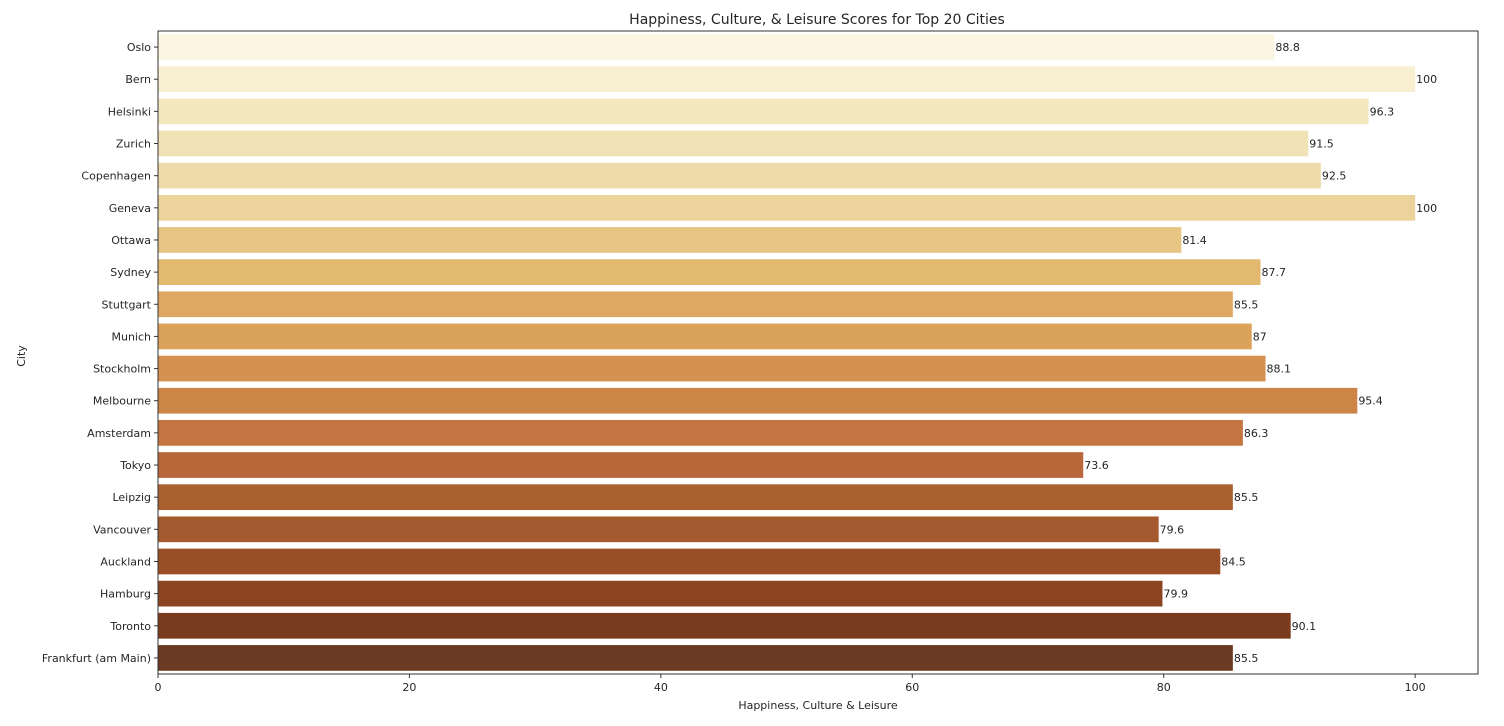 This screenshot has width=1504, height=726. Describe the element at coordinates (1287, 47) in the screenshot. I see `data-label: 88.8` at that location.